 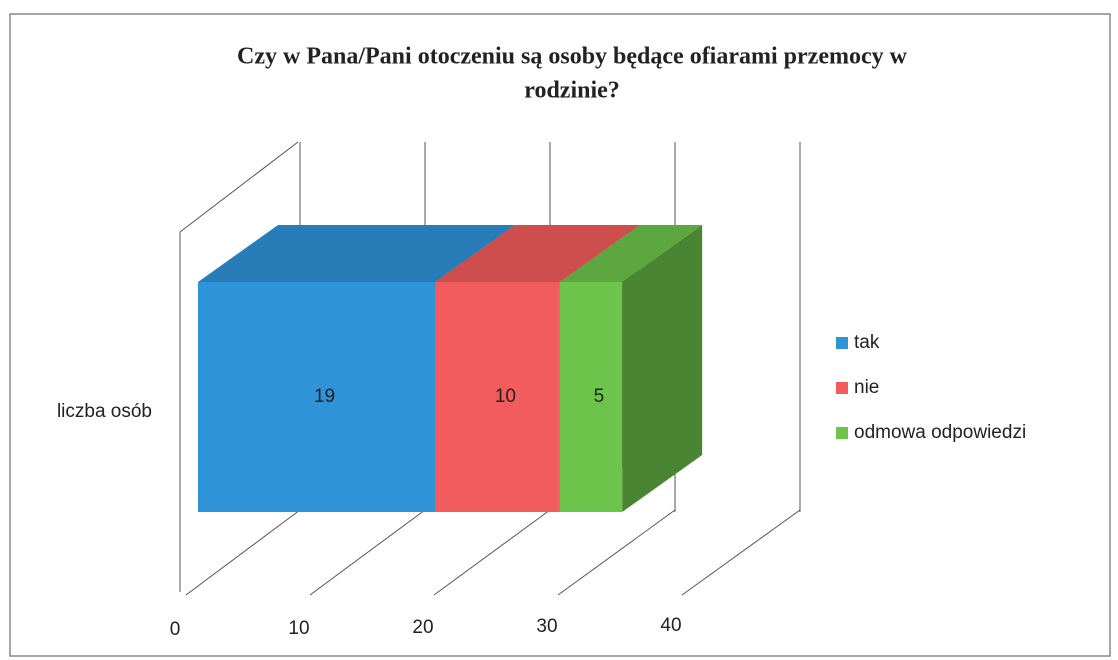 I want to click on x-tick-label: 30, so click(x=546, y=626).